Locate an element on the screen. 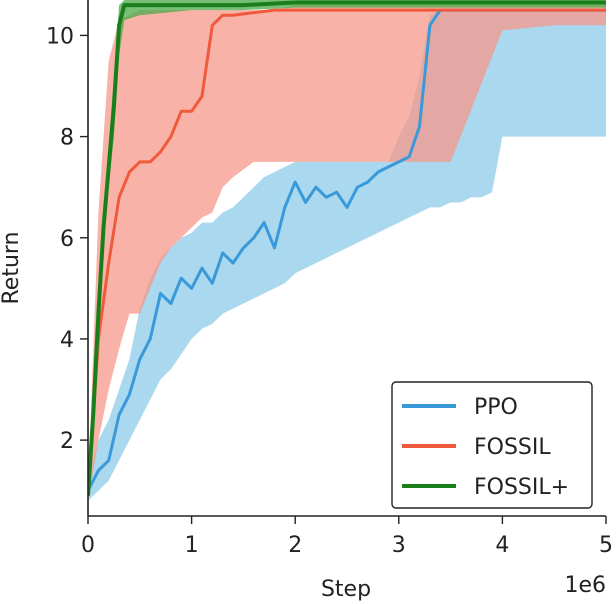 This screenshot has height=604, width=616. y-tick-label: 8 is located at coordinates (67, 138).